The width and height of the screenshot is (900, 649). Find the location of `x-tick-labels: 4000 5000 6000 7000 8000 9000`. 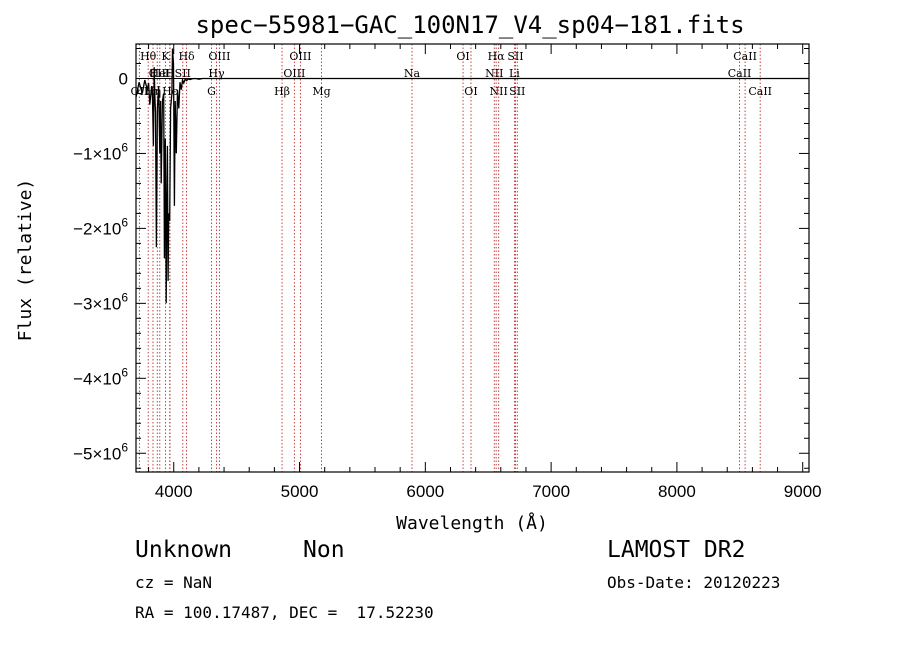

x-tick-labels: 4000 5000 6000 7000 8000 9000 is located at coordinates (488, 491).